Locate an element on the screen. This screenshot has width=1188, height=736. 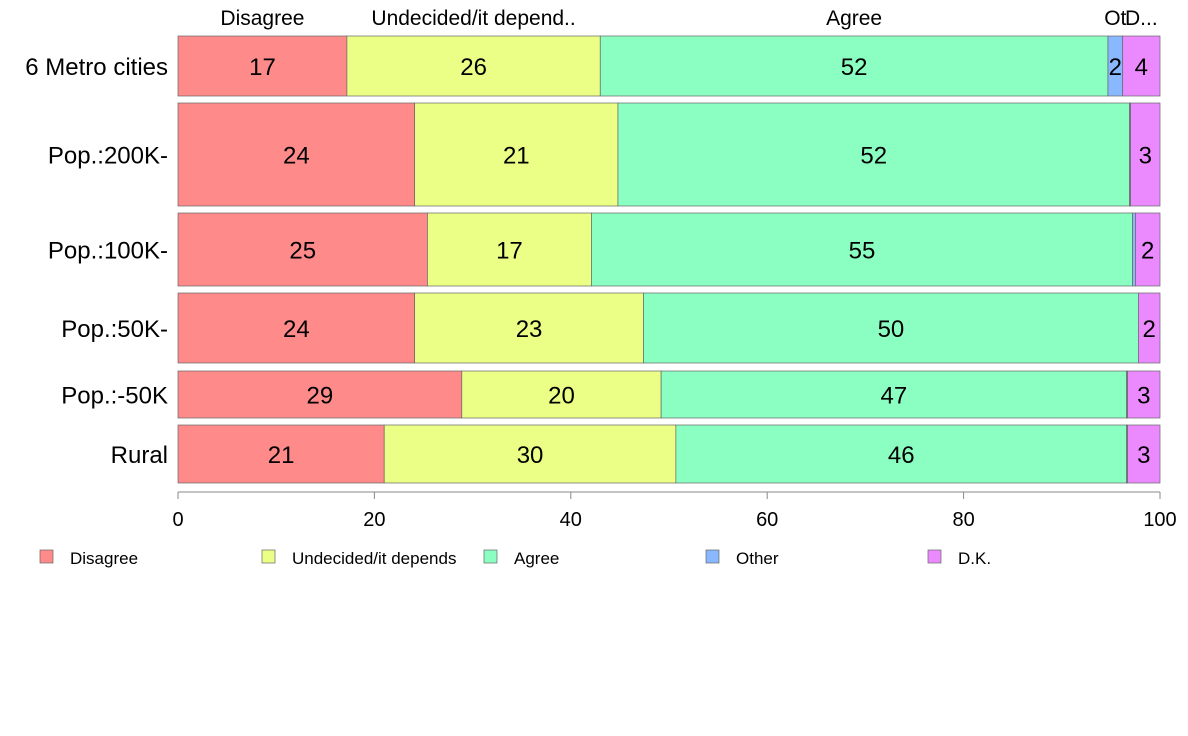
x-tick-label: 80 is located at coordinates (963, 520).